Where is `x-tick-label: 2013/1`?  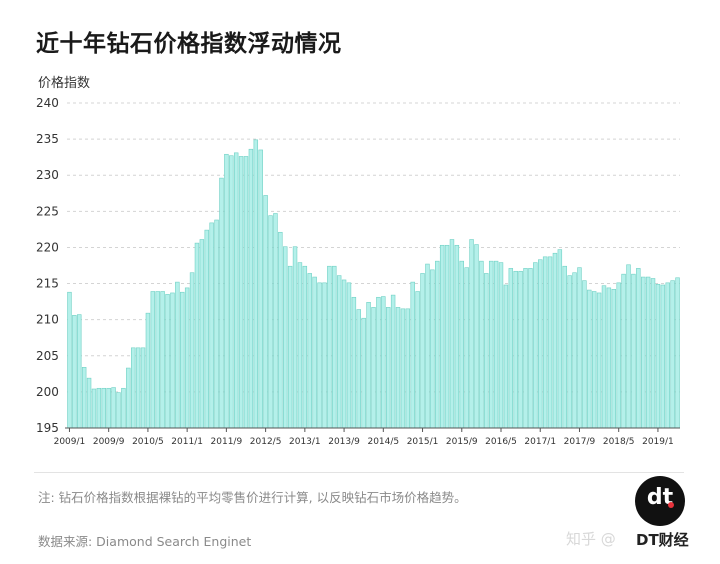
x-tick-label: 2013/1 is located at coordinates (305, 442).